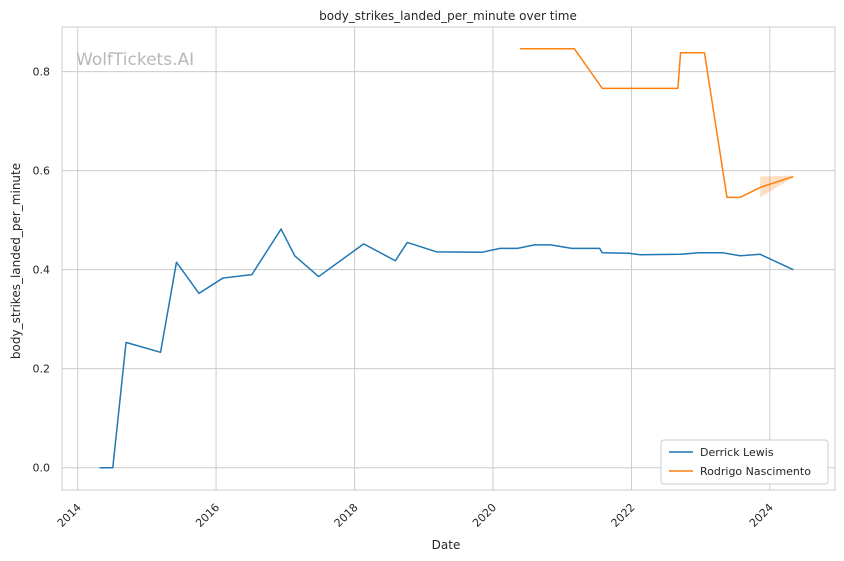 The width and height of the screenshot is (844, 561). I want to click on legend-label-rodrigo-nascimento: Rodrigo Nascimento, so click(755, 471).